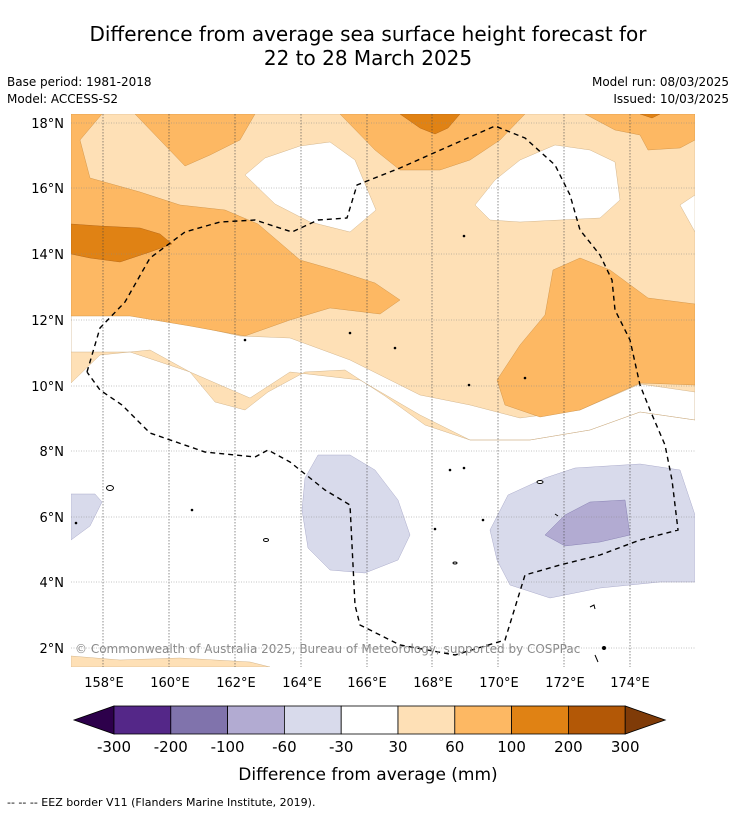 The width and height of the screenshot is (736, 816). Describe the element at coordinates (47, 255) in the screenshot. I see `lat-label-14: 14°N` at that location.